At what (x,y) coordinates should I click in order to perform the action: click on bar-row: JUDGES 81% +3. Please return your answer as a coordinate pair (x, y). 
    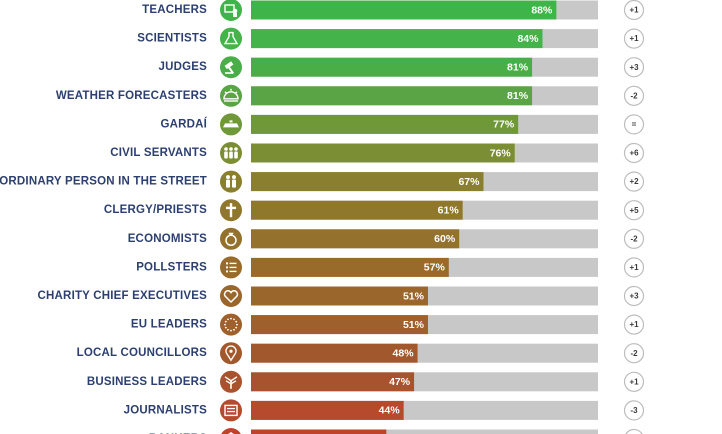
    Looking at the image, I should click on (402, 67).